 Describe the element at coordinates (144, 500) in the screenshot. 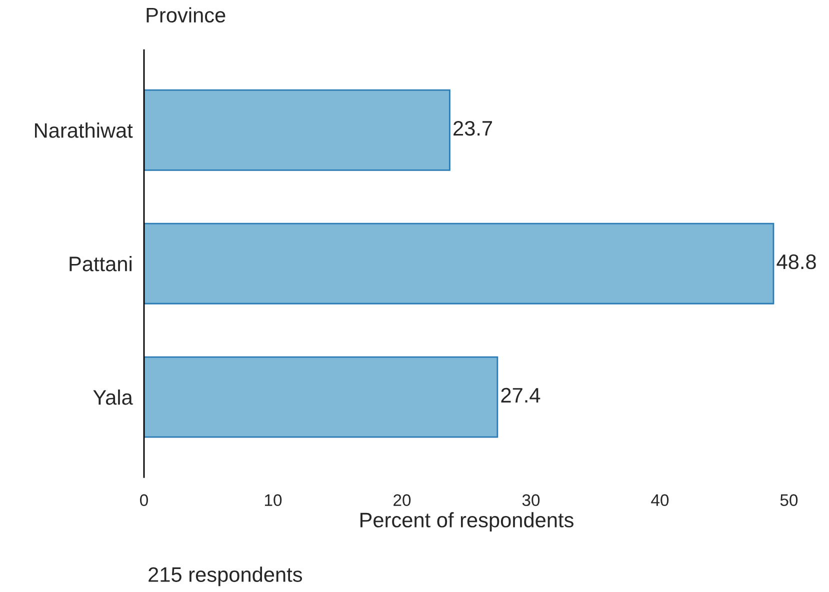

I see `x-tick-label: 0` at that location.